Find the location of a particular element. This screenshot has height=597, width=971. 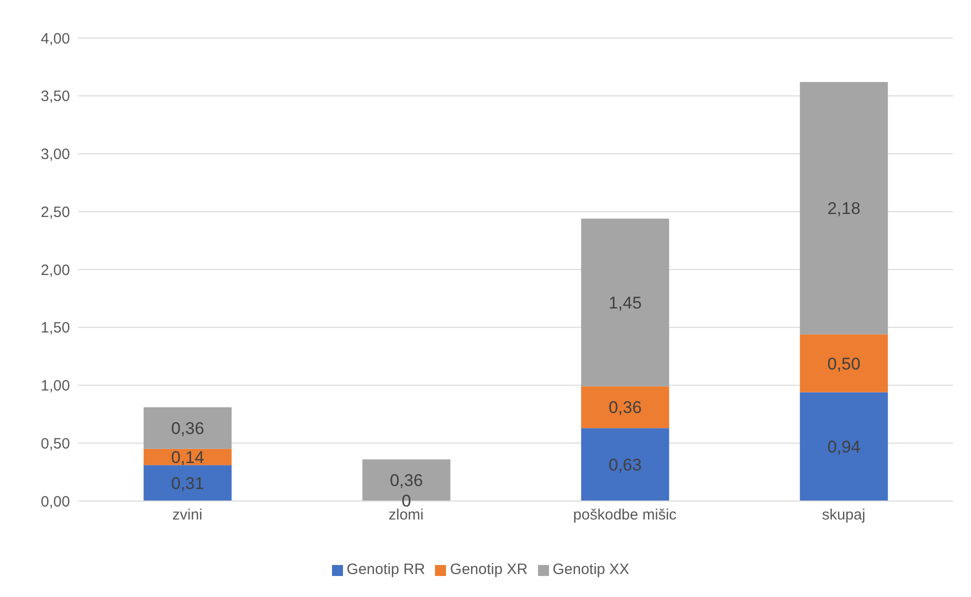

data-label: 0,31 is located at coordinates (187, 484).